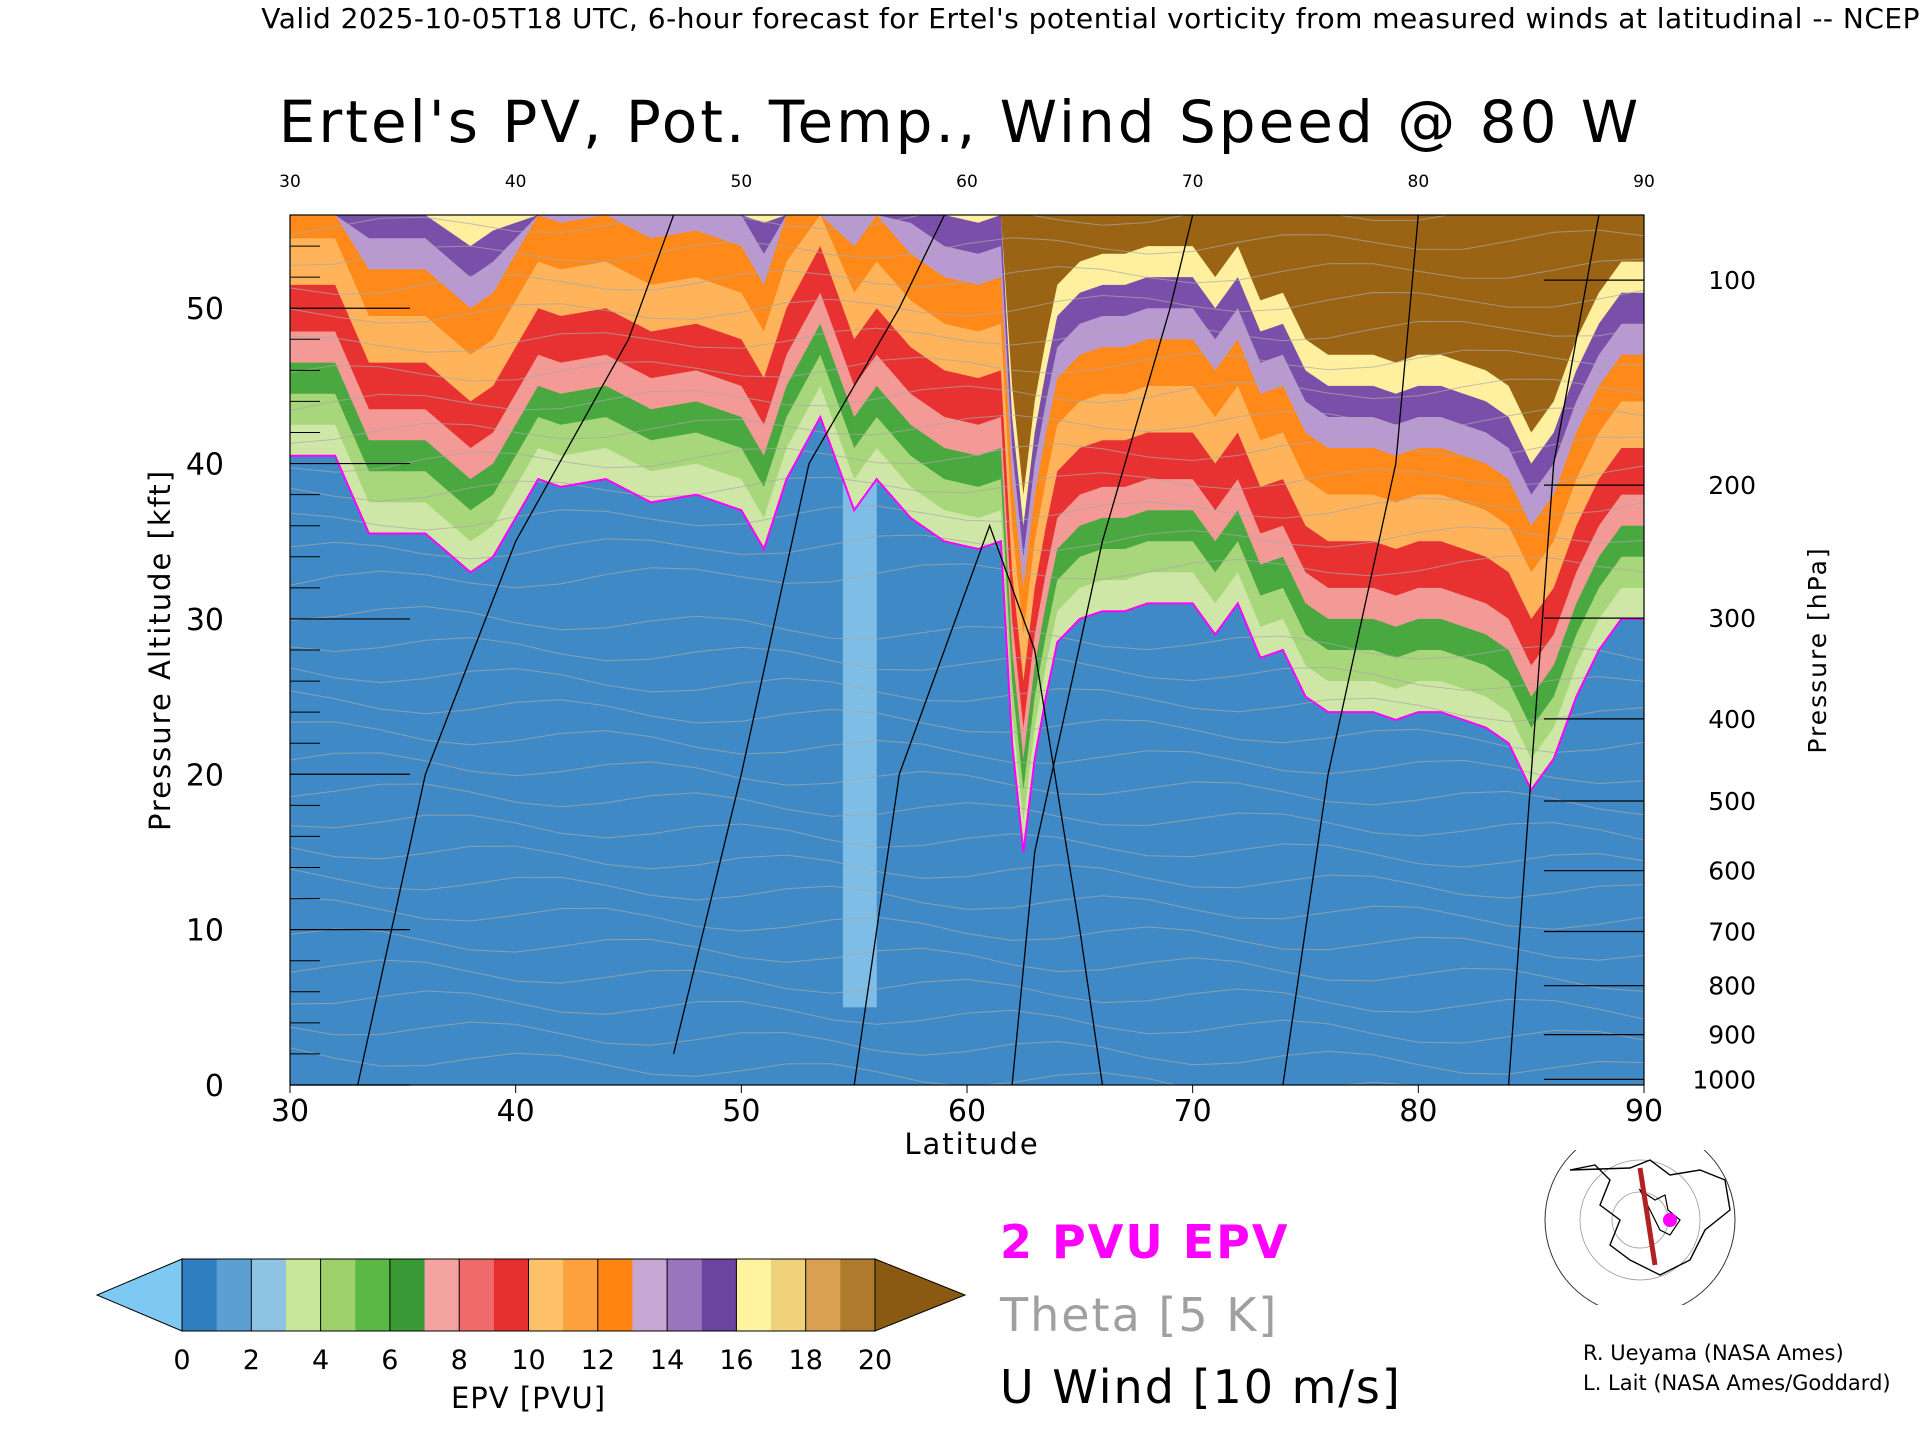  Describe the element at coordinates (1732, 1035) in the screenshot. I see `pressure-tick-label: 900` at that location.